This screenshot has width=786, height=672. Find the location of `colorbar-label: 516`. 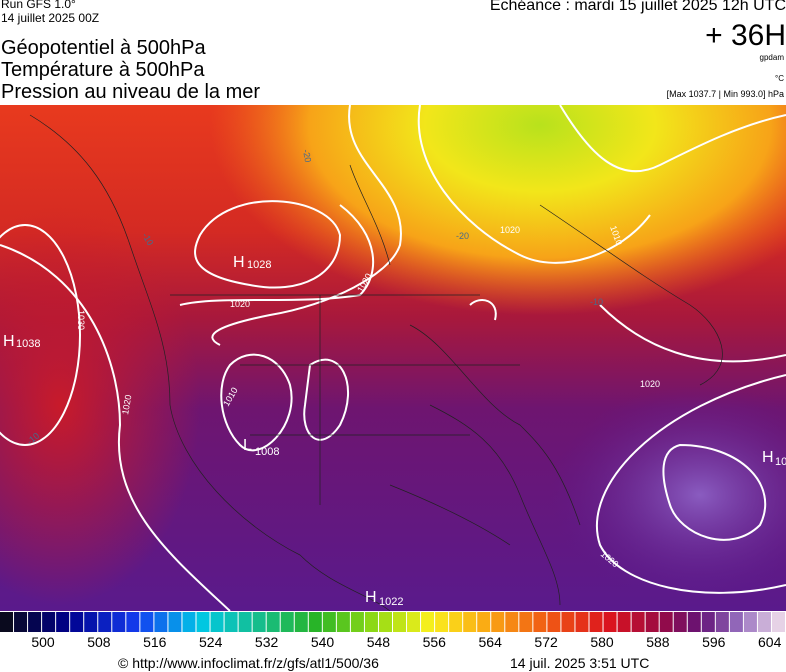

colorbar-label: 516 is located at coordinates (155, 642).